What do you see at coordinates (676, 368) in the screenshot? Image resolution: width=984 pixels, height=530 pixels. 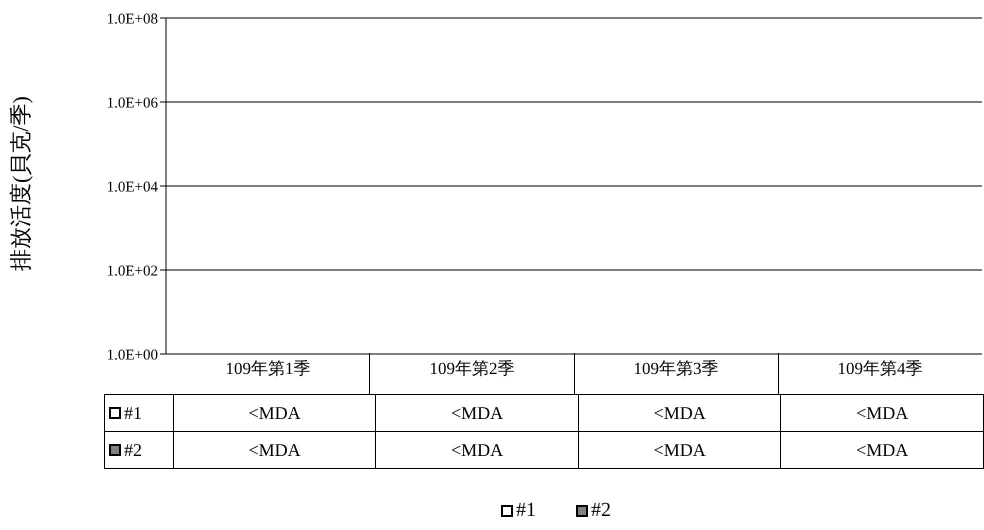 I see `x-tick-label: 109年第3季` at bounding box center [676, 368].